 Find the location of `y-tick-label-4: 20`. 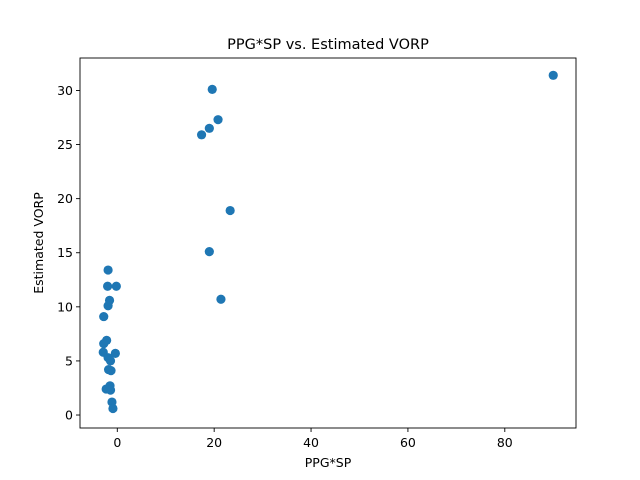

y-tick-label-4: 20 is located at coordinates (65, 198).